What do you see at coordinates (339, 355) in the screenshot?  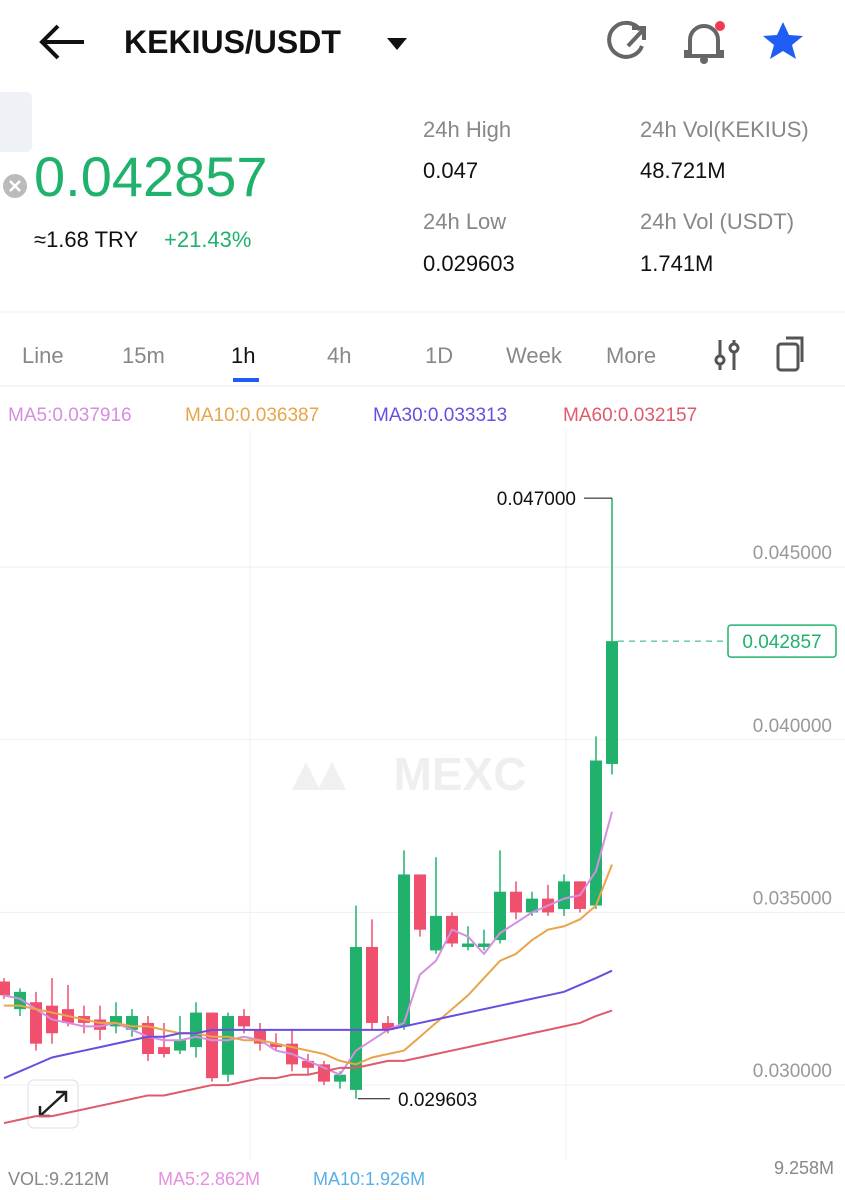 I see `interval-tab: 4h` at bounding box center [339, 355].